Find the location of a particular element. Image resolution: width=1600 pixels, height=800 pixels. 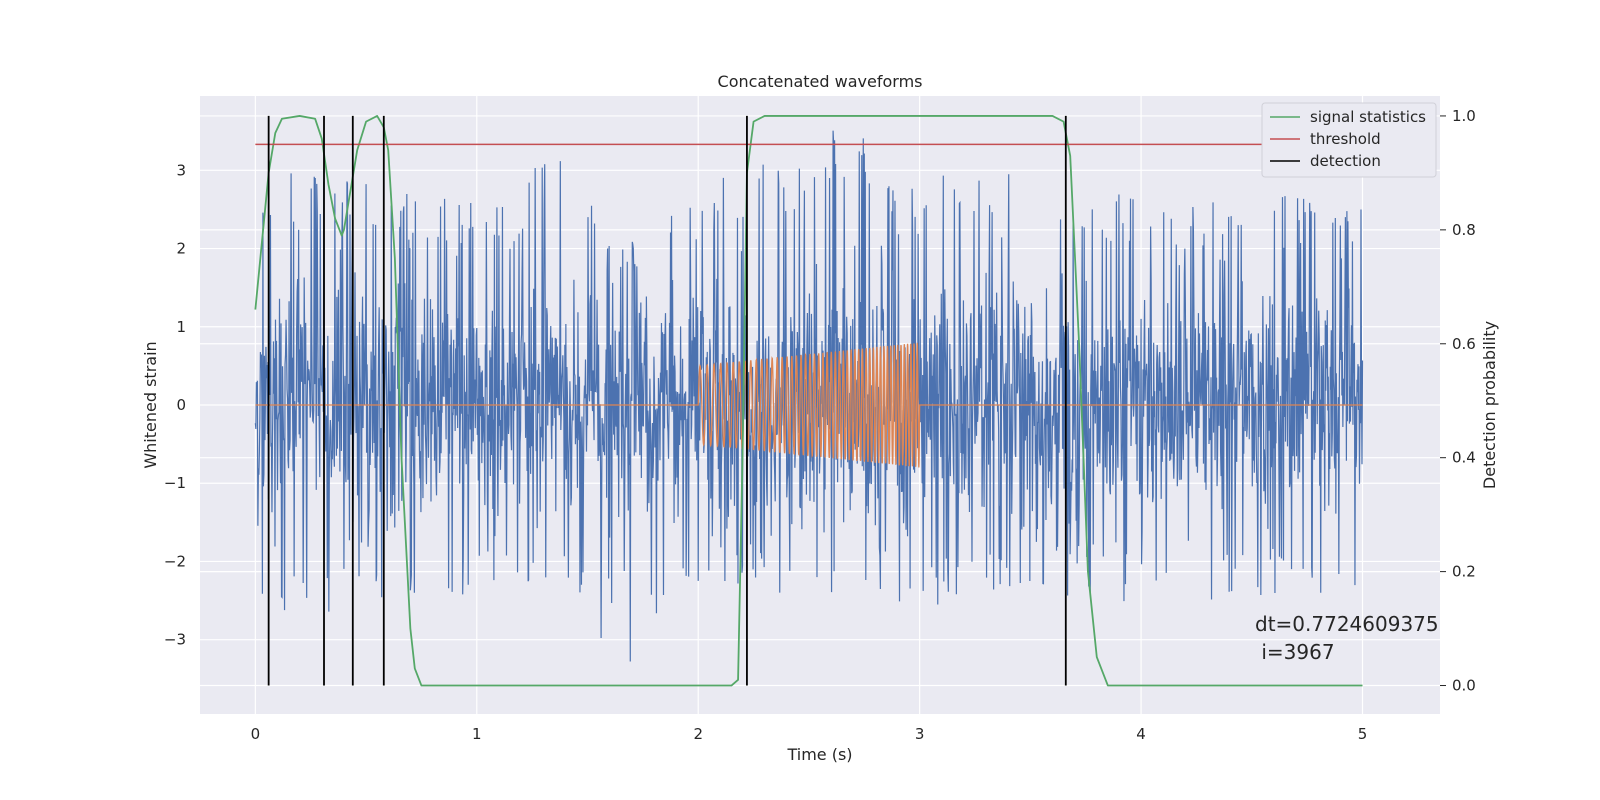

x-tick-label: 0 is located at coordinates (256, 734).